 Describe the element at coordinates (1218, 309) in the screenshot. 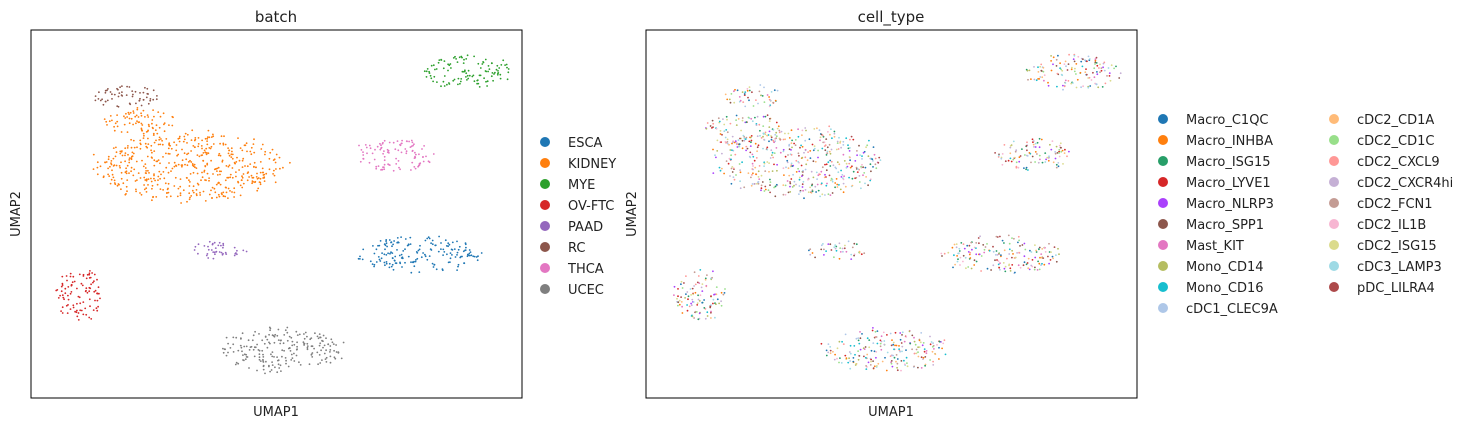

I see `legend-item-cdc1-clec9a: cDC1_CLEC9A` at that location.